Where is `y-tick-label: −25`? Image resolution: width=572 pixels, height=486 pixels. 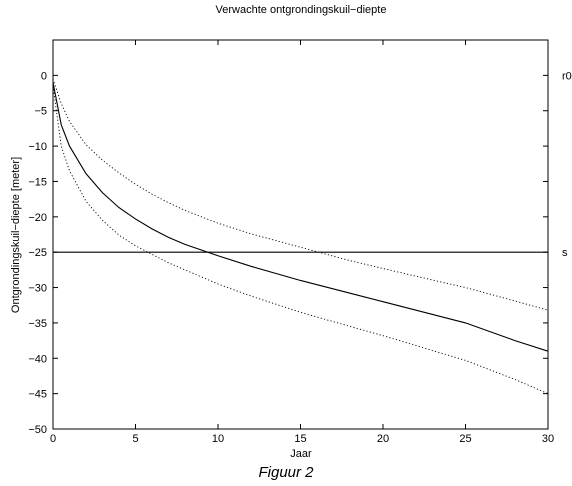
y-tick-label: −25 is located at coordinates (37, 253).